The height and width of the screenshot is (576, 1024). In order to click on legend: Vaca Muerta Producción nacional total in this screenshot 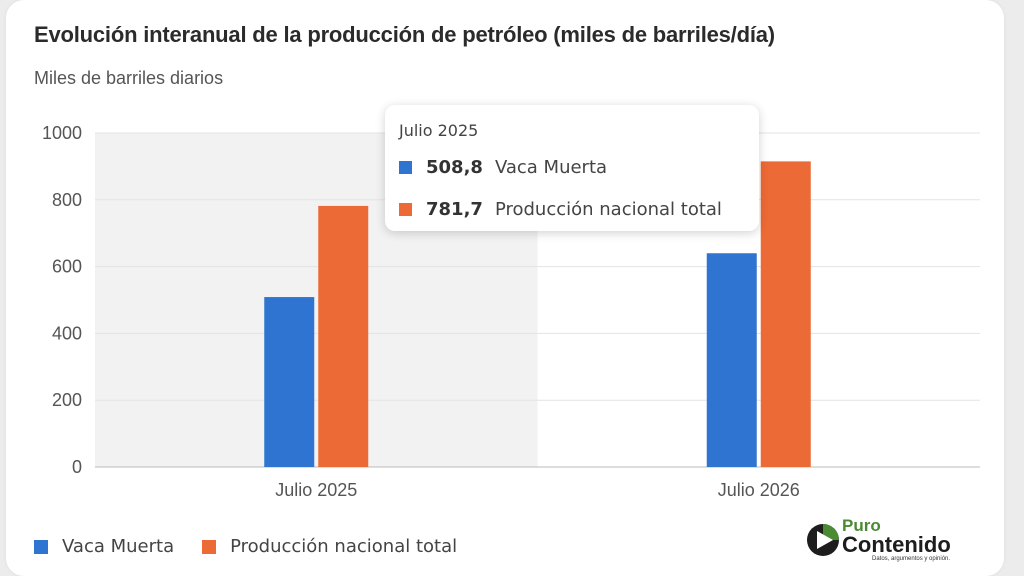, I will do `click(259, 546)`.